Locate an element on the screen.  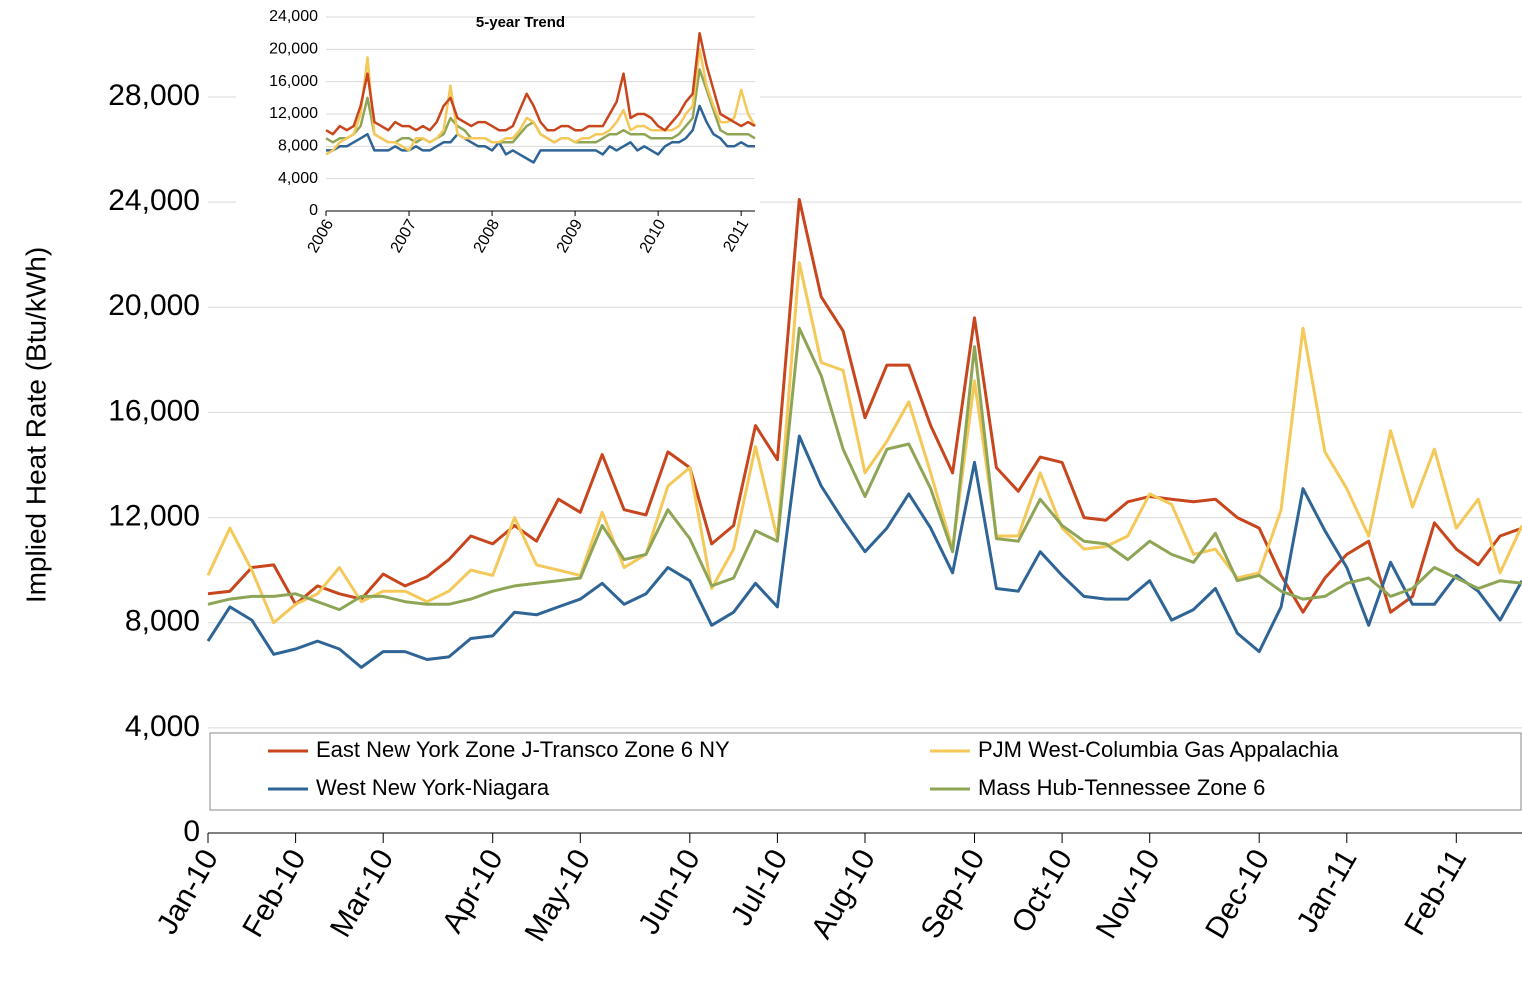
x-tick-label: Jan-11 is located at coordinates (1326, 891).